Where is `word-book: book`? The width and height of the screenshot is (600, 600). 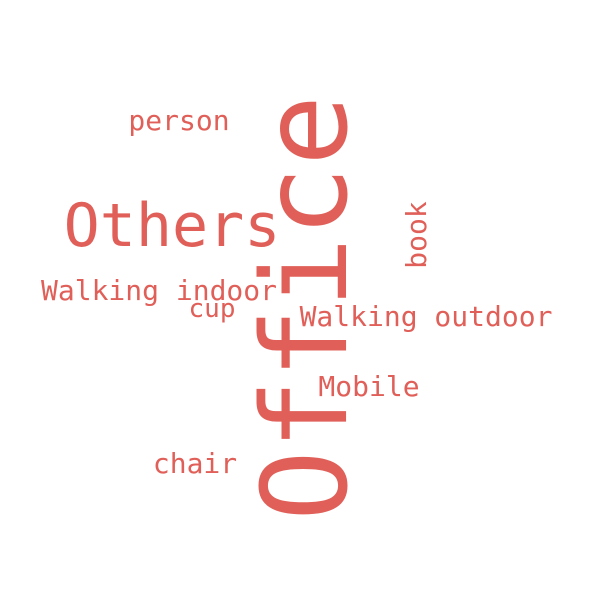 word-book: book is located at coordinates (416, 235).